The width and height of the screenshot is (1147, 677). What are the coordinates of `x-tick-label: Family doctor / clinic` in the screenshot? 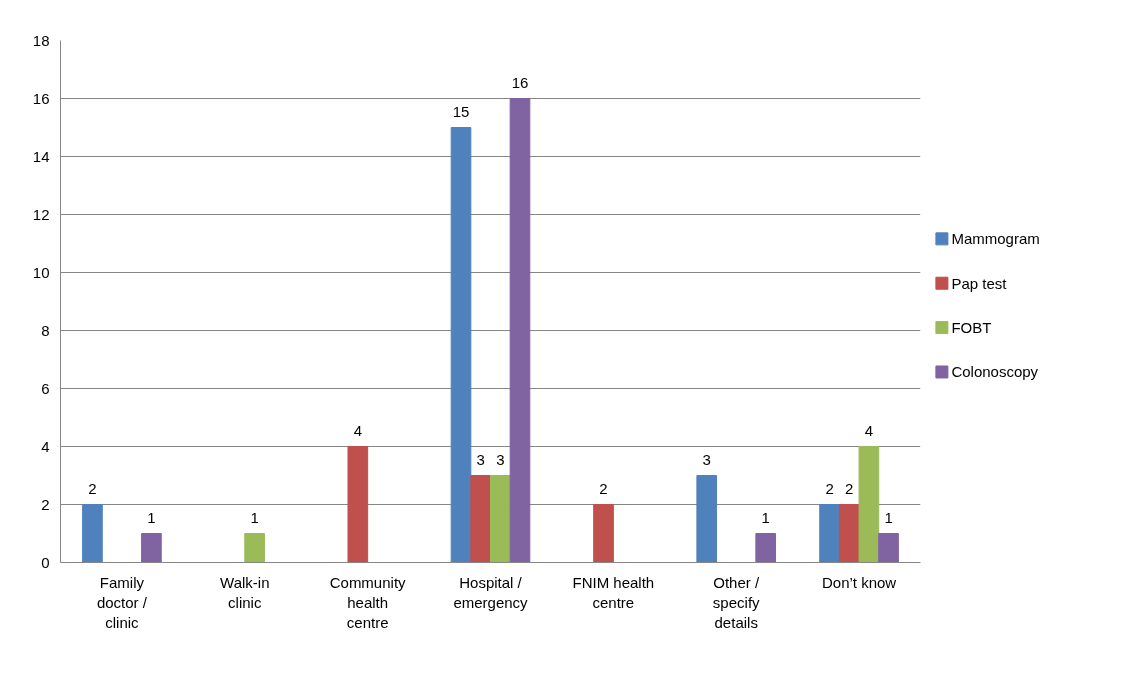 It's located at (122, 602).